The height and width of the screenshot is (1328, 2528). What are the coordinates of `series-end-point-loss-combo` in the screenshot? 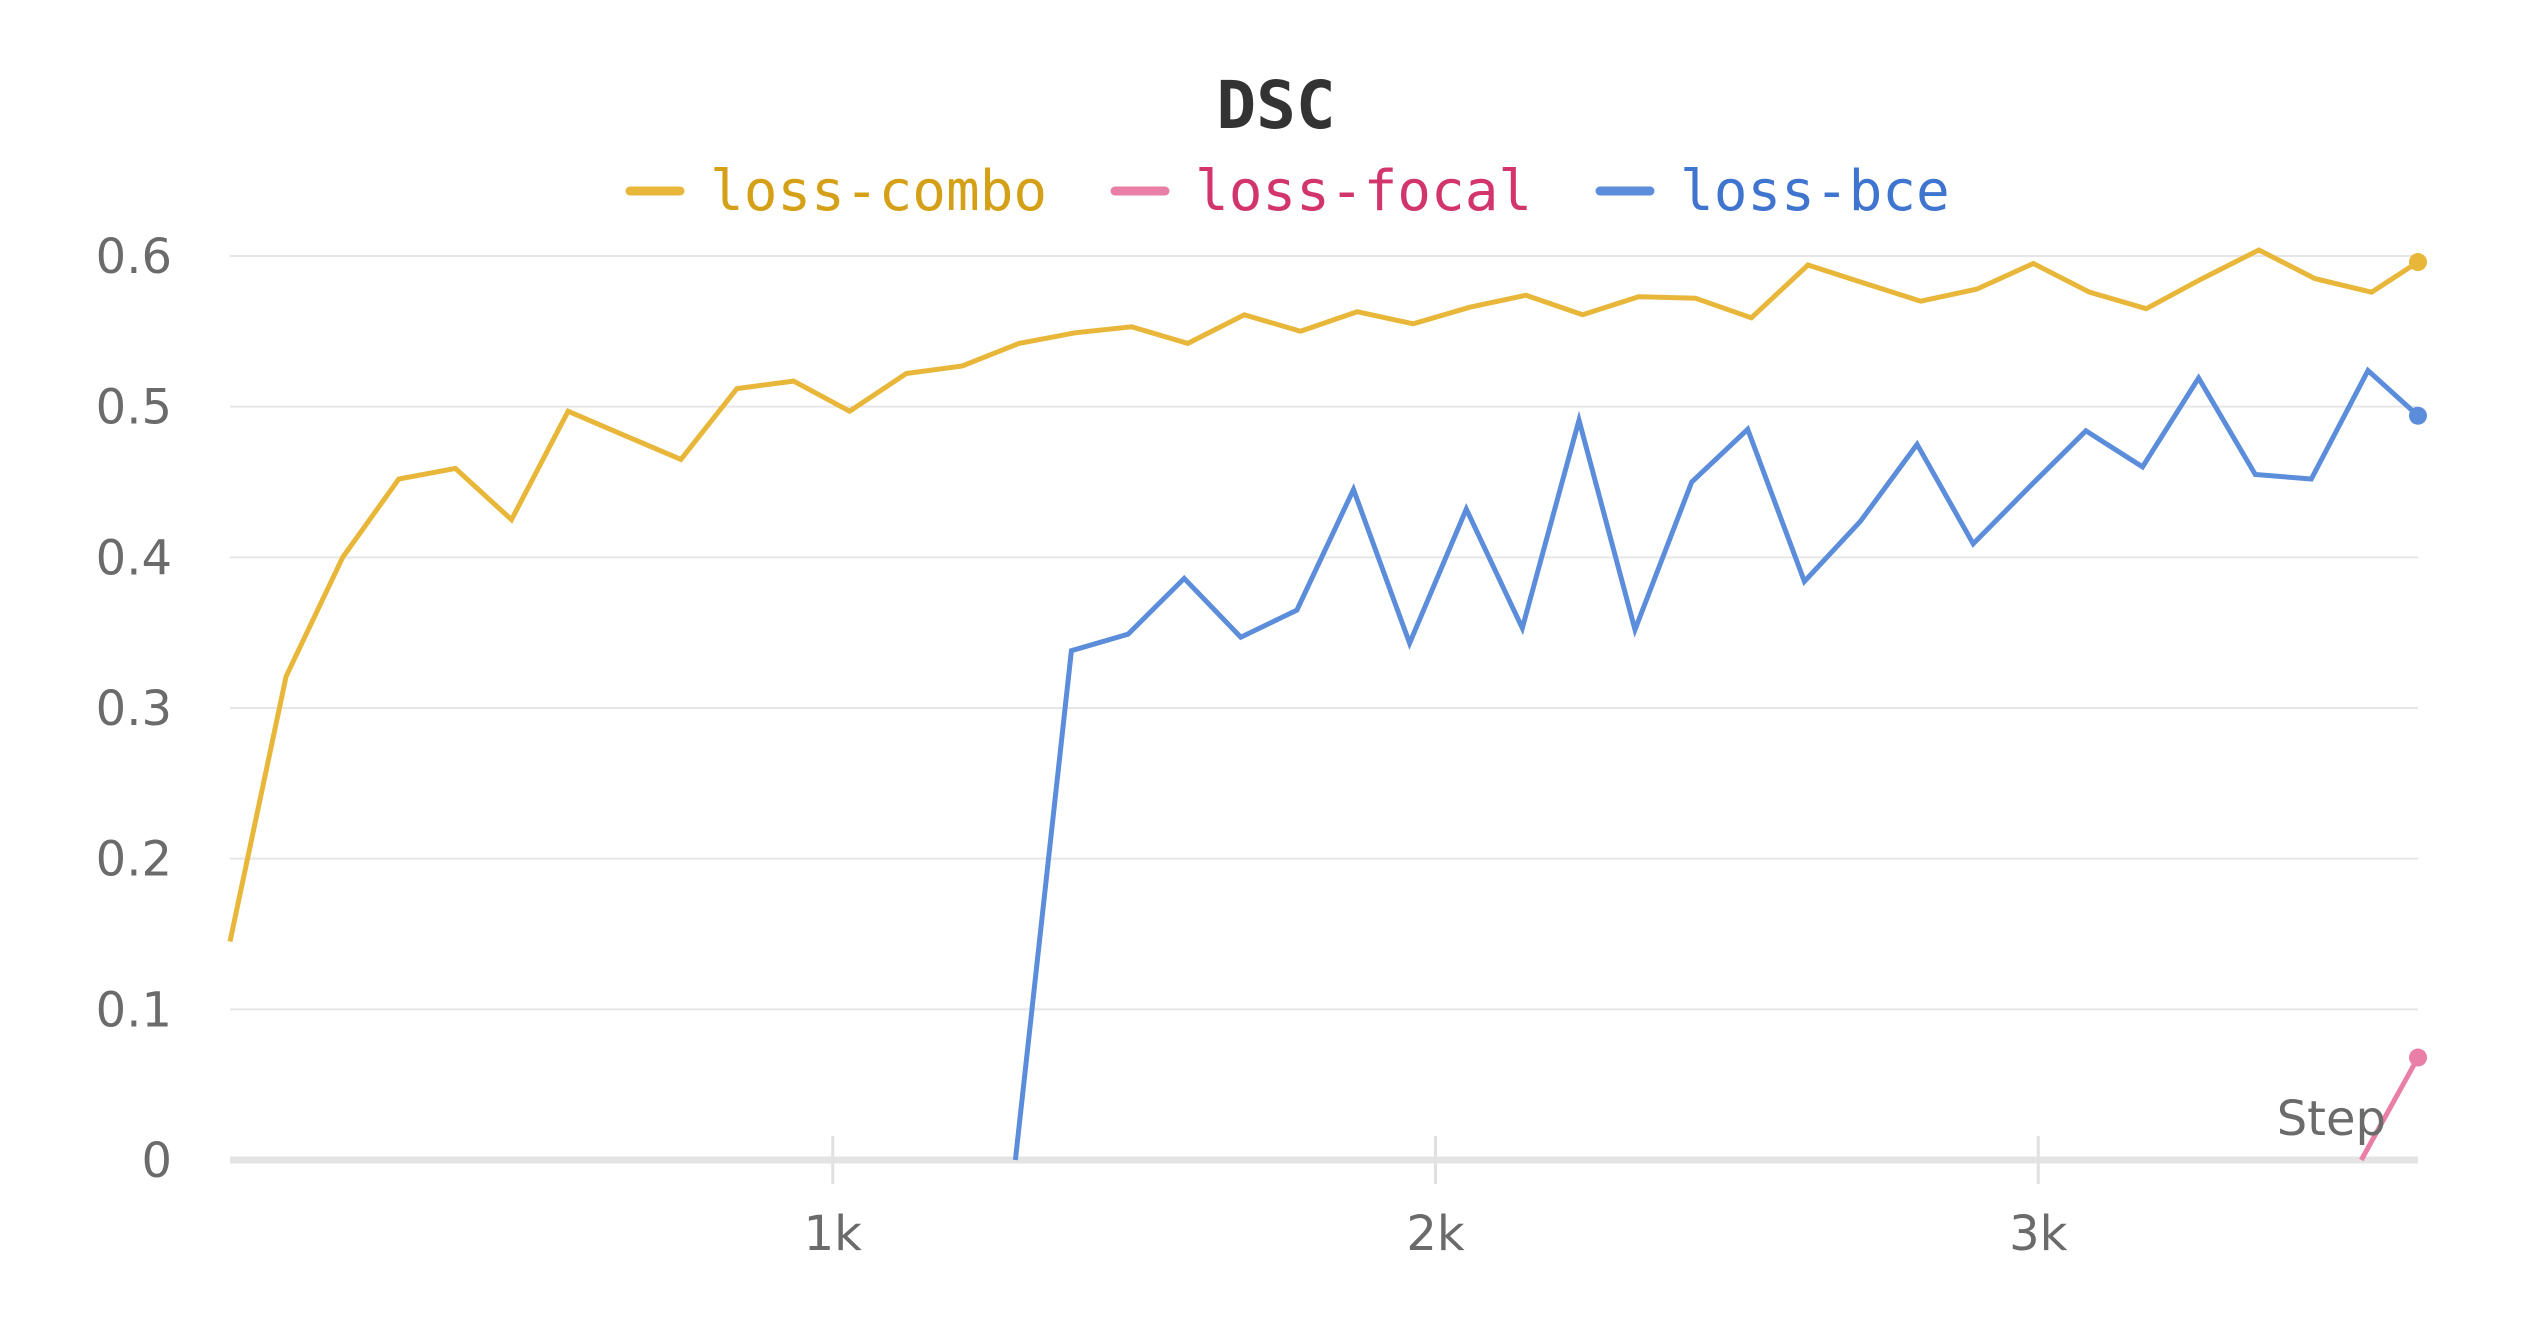 It's located at (2418, 262).